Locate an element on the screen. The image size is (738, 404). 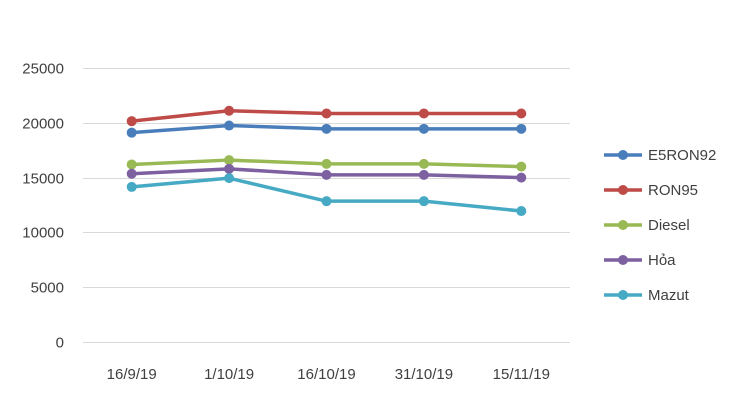
y-tick-label: 25000 is located at coordinates (43, 69).